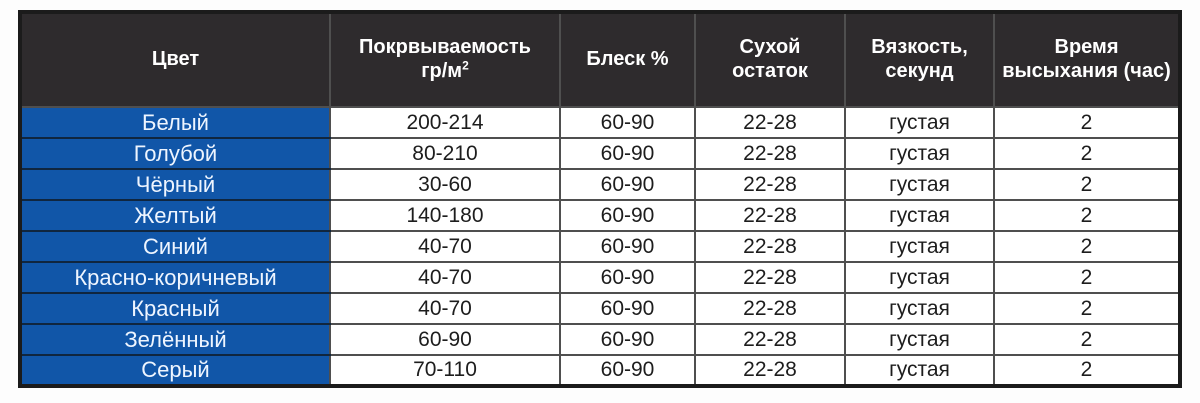  I want to click on cell-color-name: Серый, so click(175, 370).